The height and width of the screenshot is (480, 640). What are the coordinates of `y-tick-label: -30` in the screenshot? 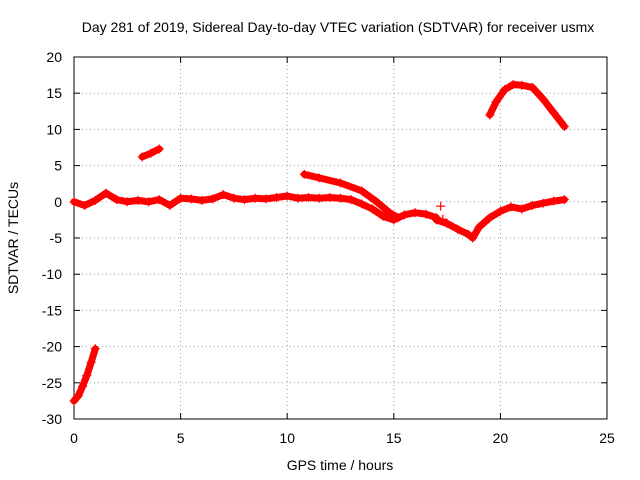 It's located at (52, 419).